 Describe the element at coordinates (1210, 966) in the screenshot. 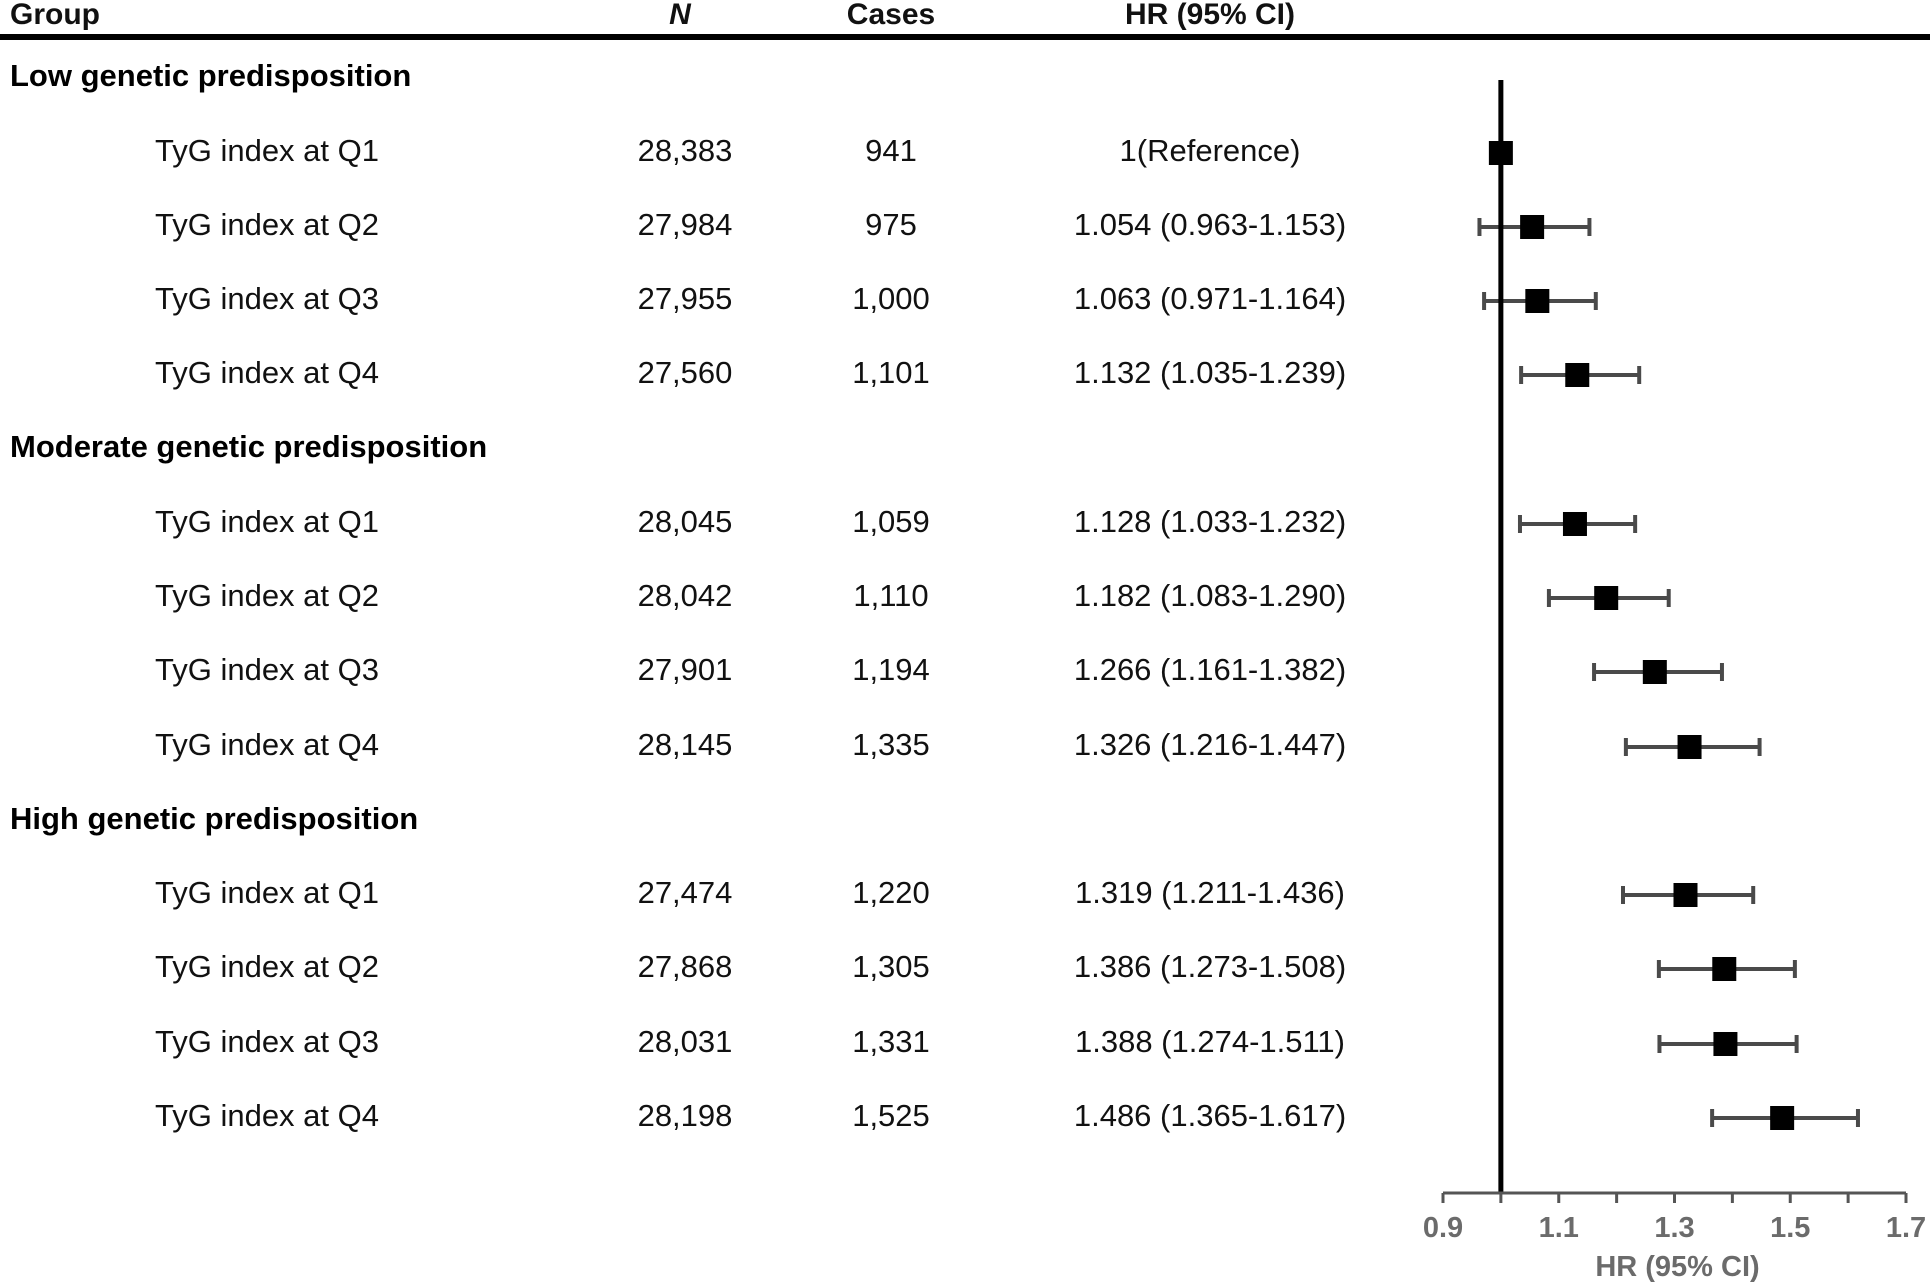

I see `row-hr: 1.386 (1.273-1.508)` at that location.